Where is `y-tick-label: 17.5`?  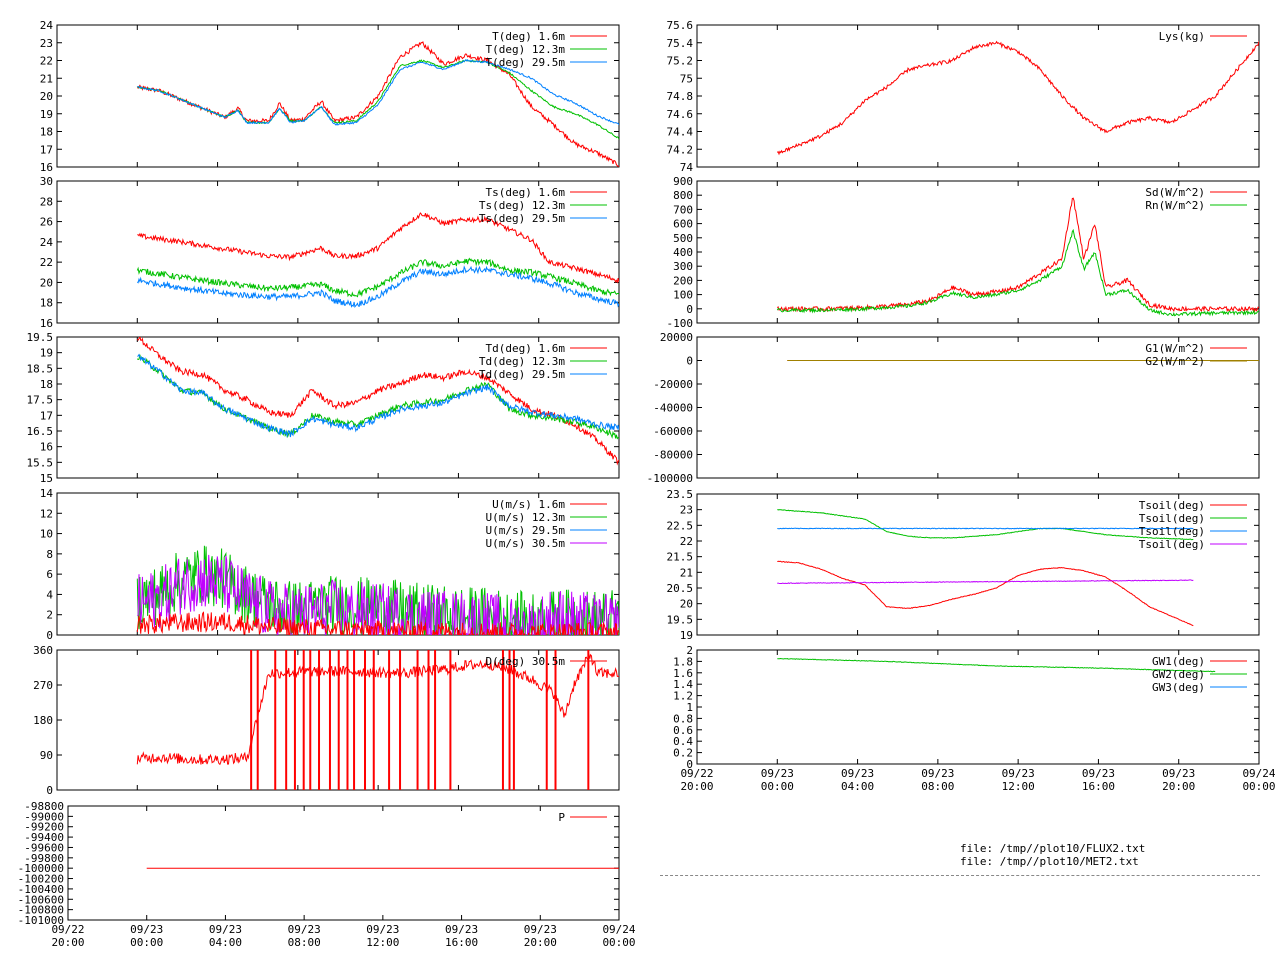 y-tick-label: 17.5 is located at coordinates (40, 400).